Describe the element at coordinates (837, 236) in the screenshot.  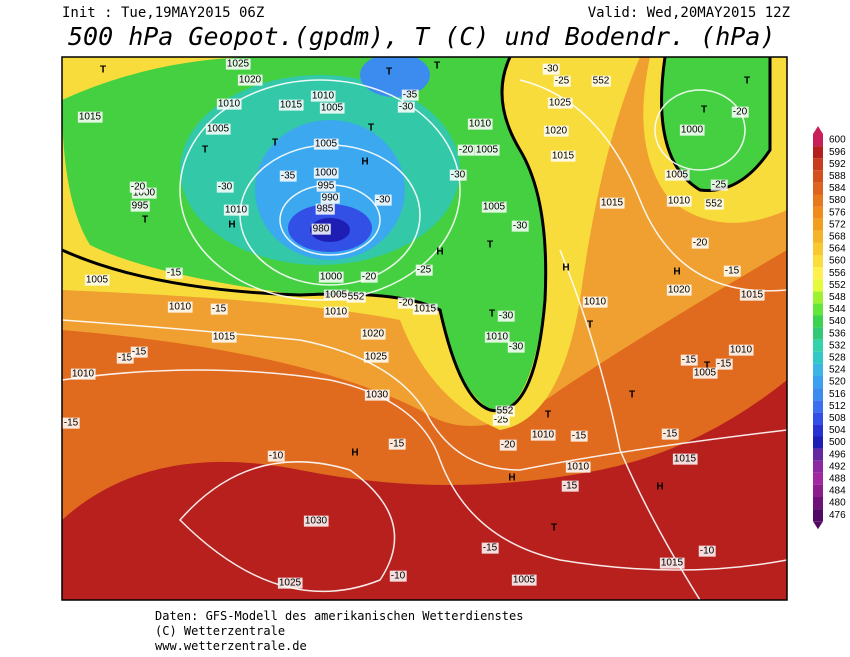
I see `colorbar-label: 568` at that location.